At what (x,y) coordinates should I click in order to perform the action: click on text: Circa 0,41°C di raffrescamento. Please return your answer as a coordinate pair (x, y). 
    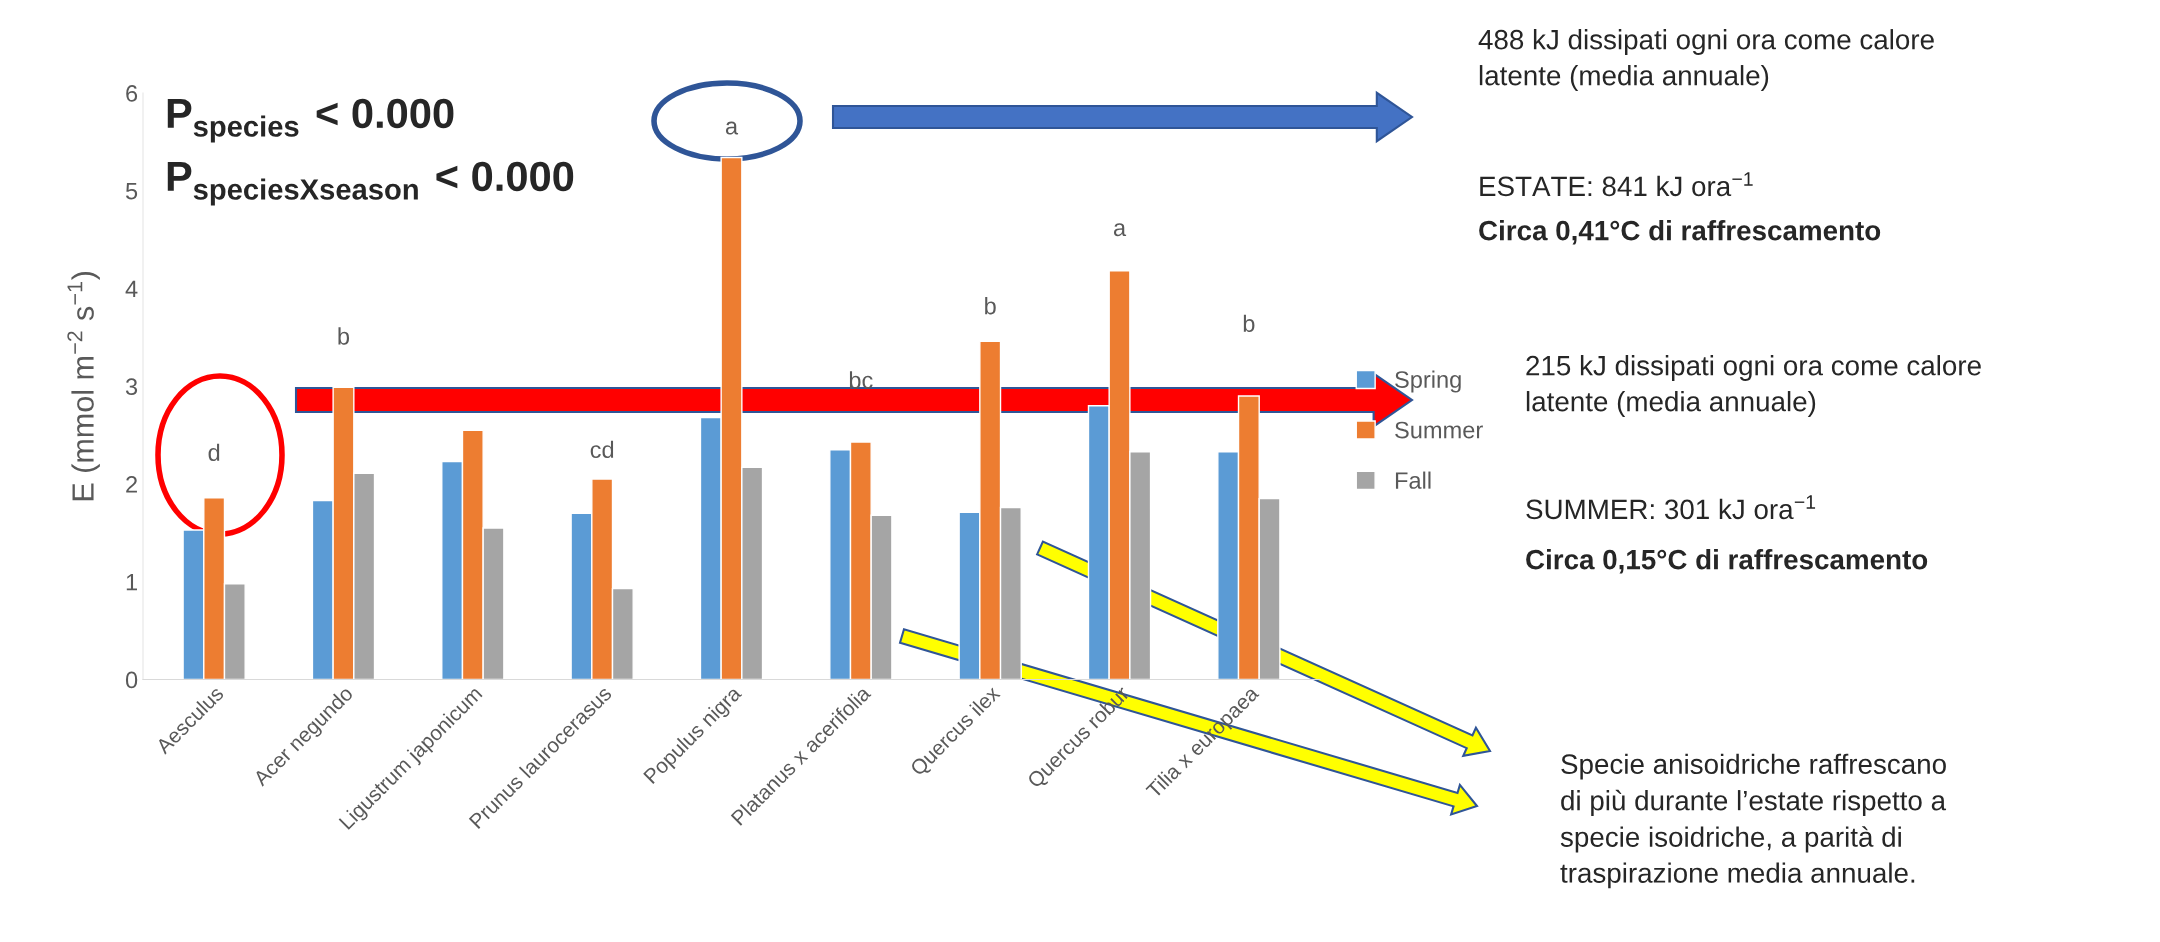
    Looking at the image, I should click on (1680, 232).